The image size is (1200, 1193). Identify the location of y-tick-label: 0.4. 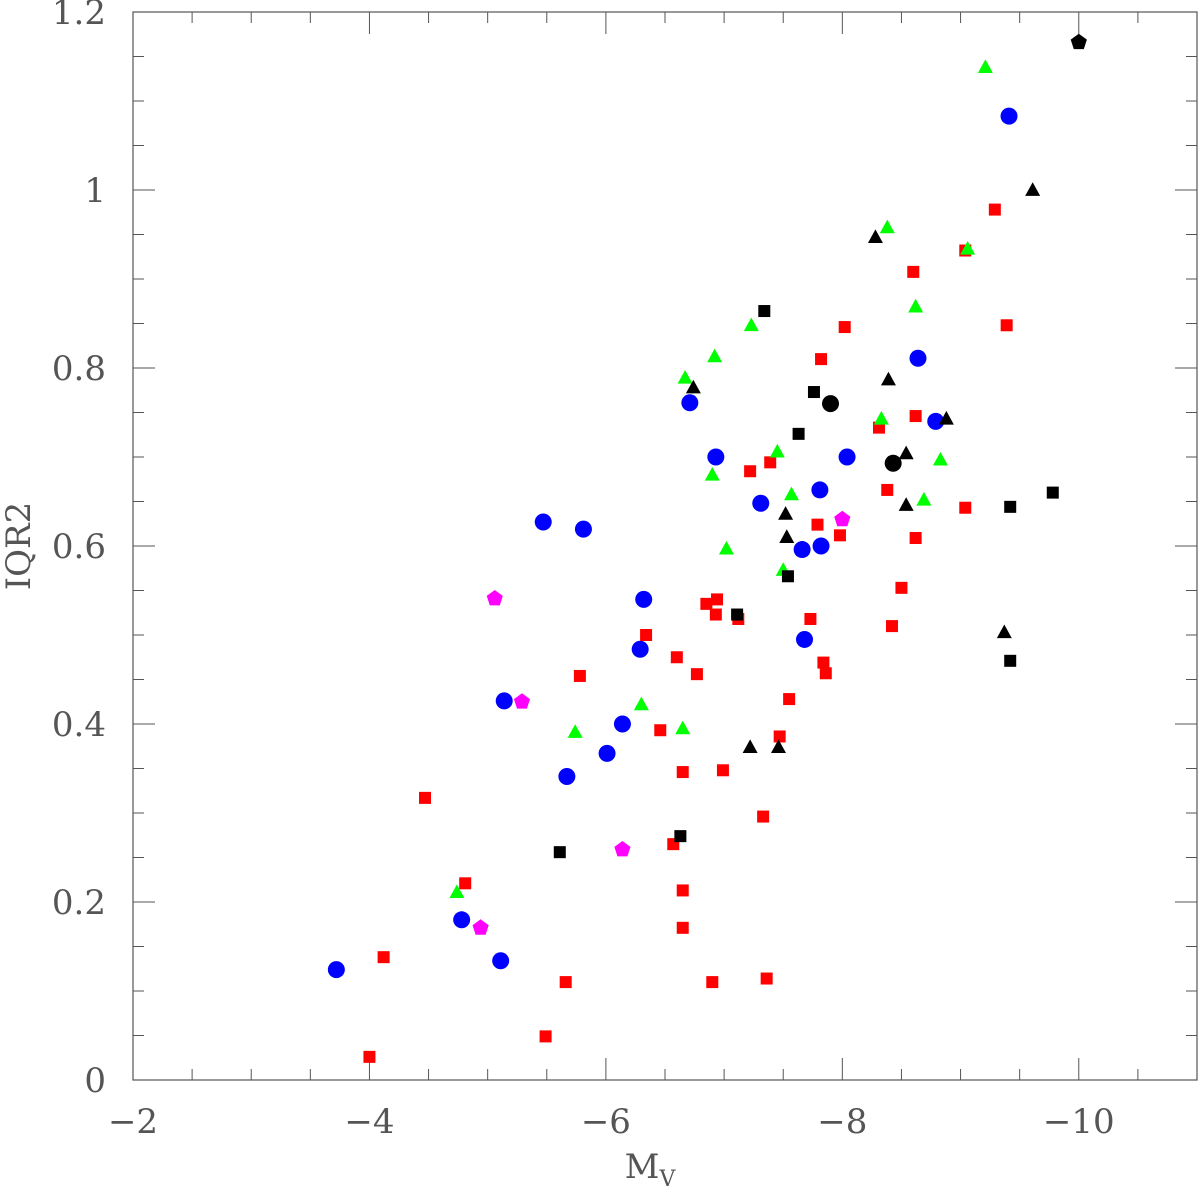
(79, 725).